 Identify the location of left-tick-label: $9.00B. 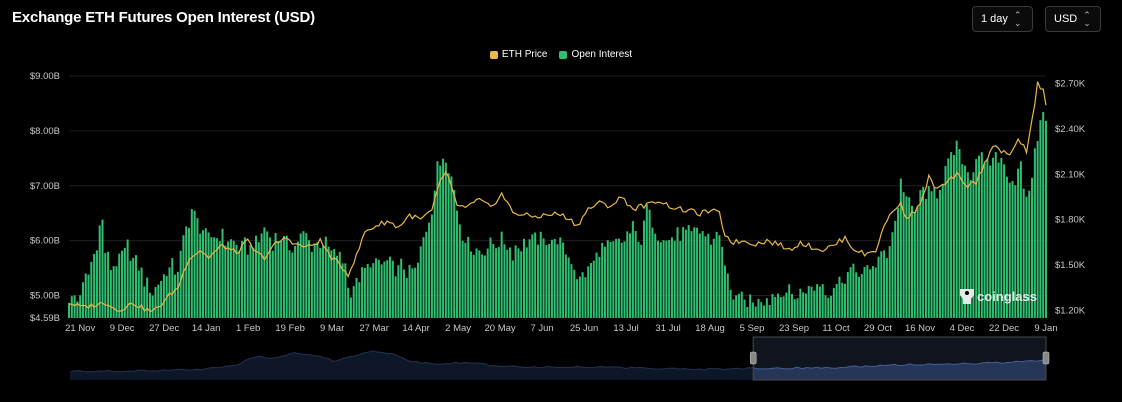
(45, 76).